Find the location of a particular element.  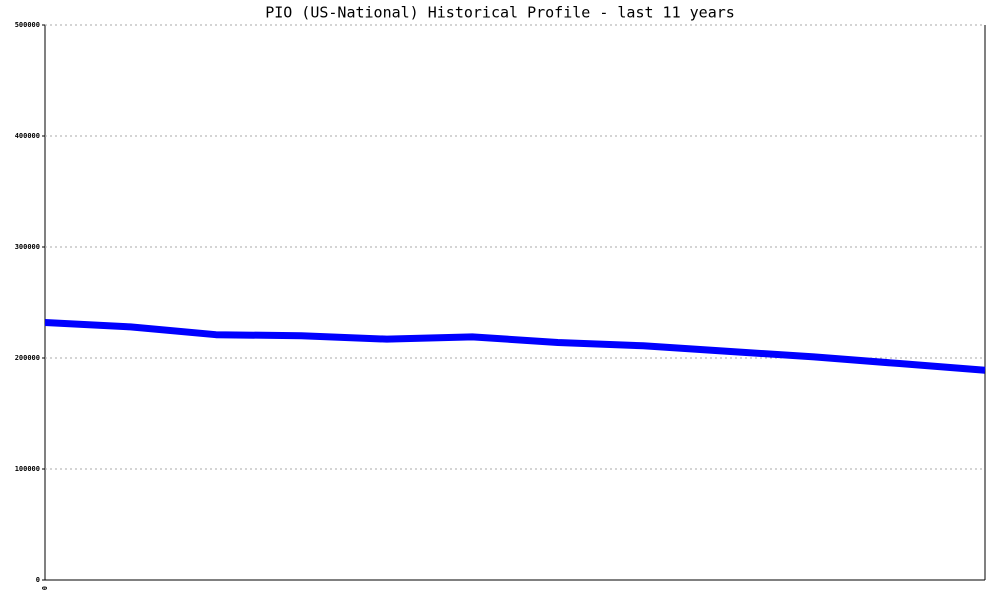

y-tick-label: 400000 is located at coordinates (27, 136).